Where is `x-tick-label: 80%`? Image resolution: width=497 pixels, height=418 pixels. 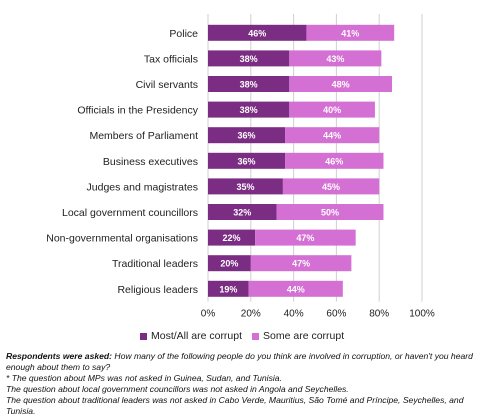
x-tick-label: 80% is located at coordinates (379, 314).